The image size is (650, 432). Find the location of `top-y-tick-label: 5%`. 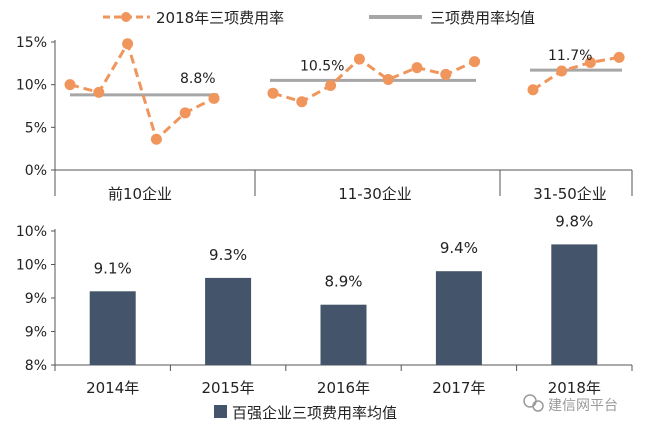

top-y-tick-label: 5% is located at coordinates (36, 128).